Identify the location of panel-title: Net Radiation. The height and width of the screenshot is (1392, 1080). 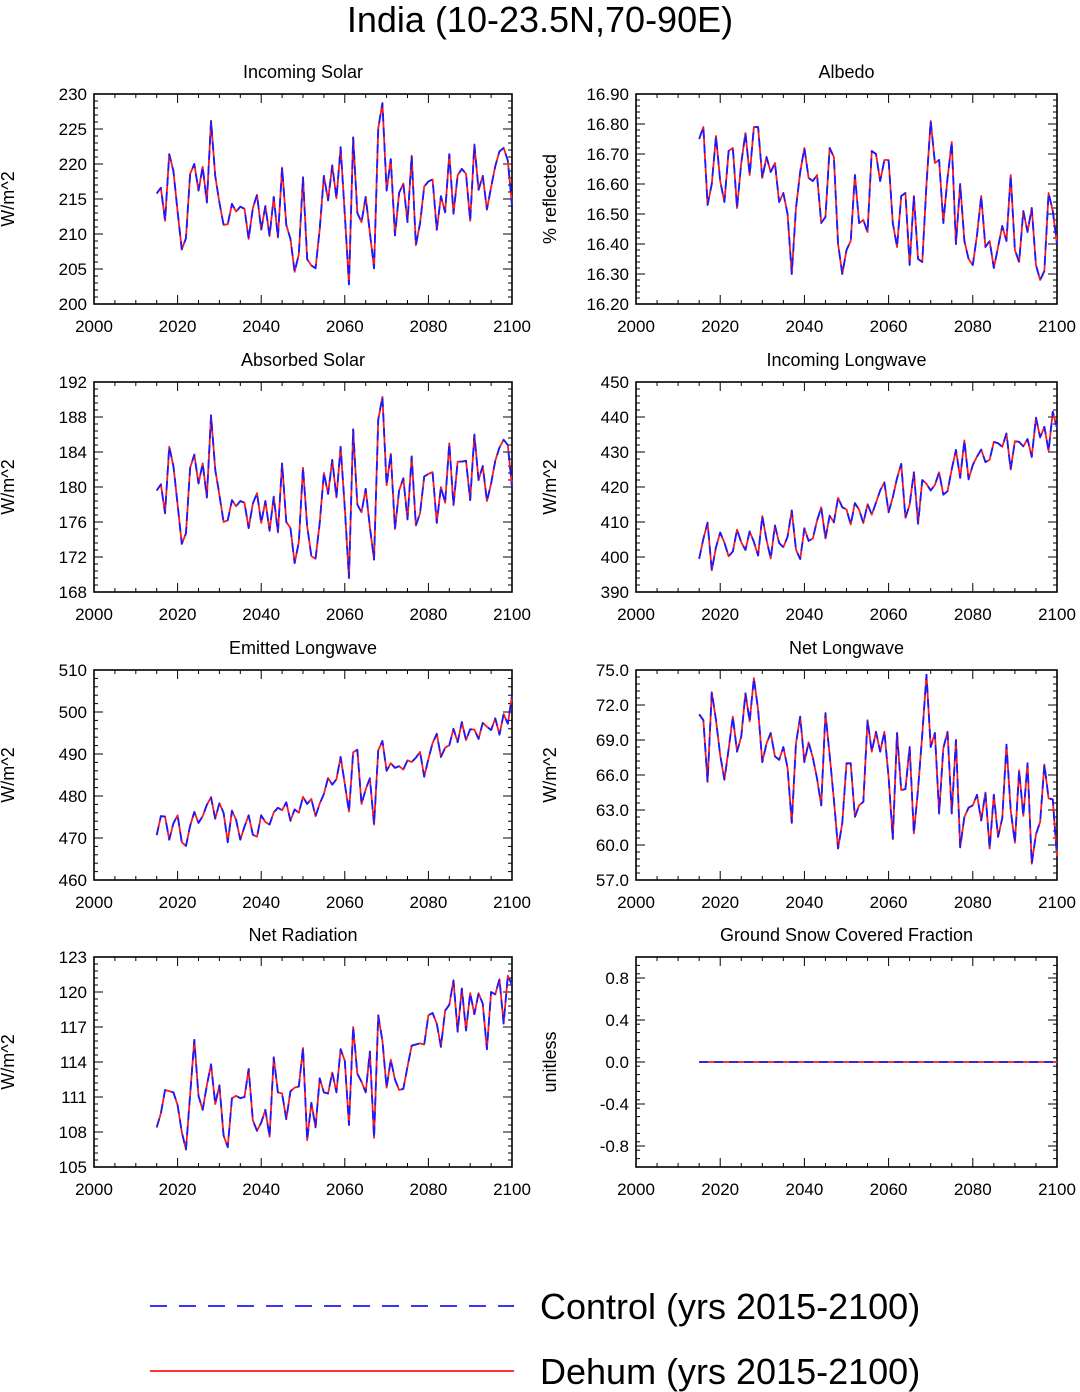
(302, 935).